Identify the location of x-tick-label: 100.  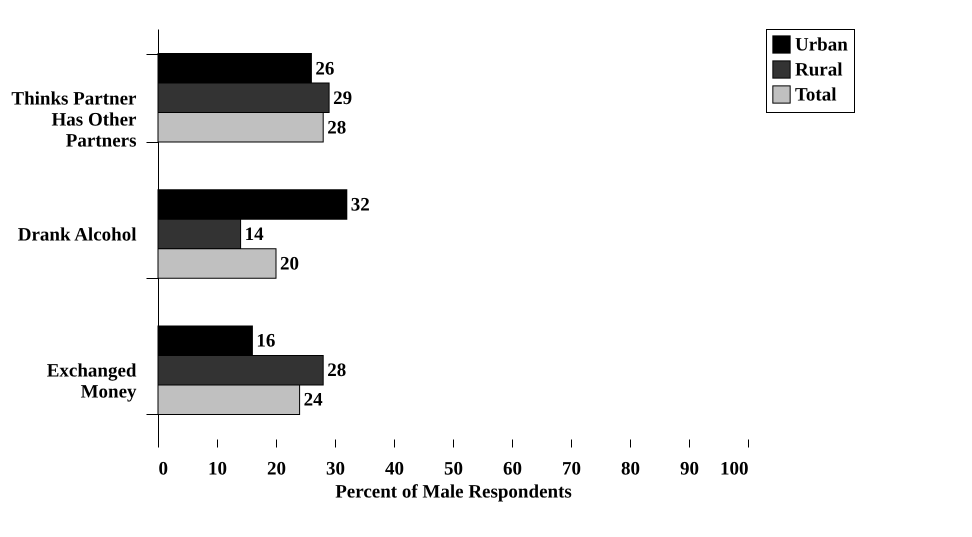
(734, 469).